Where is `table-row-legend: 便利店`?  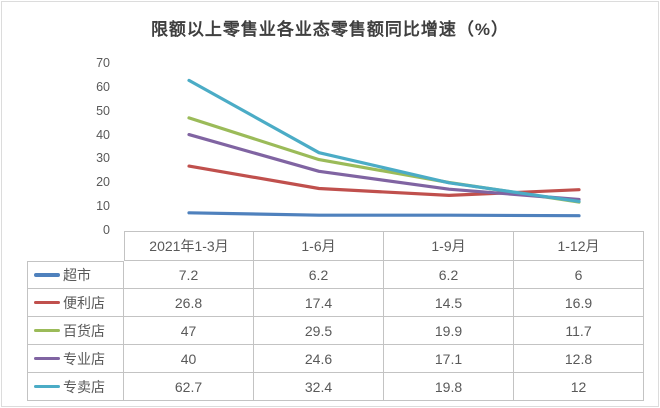
table-row-legend: 便利店 is located at coordinates (75, 303).